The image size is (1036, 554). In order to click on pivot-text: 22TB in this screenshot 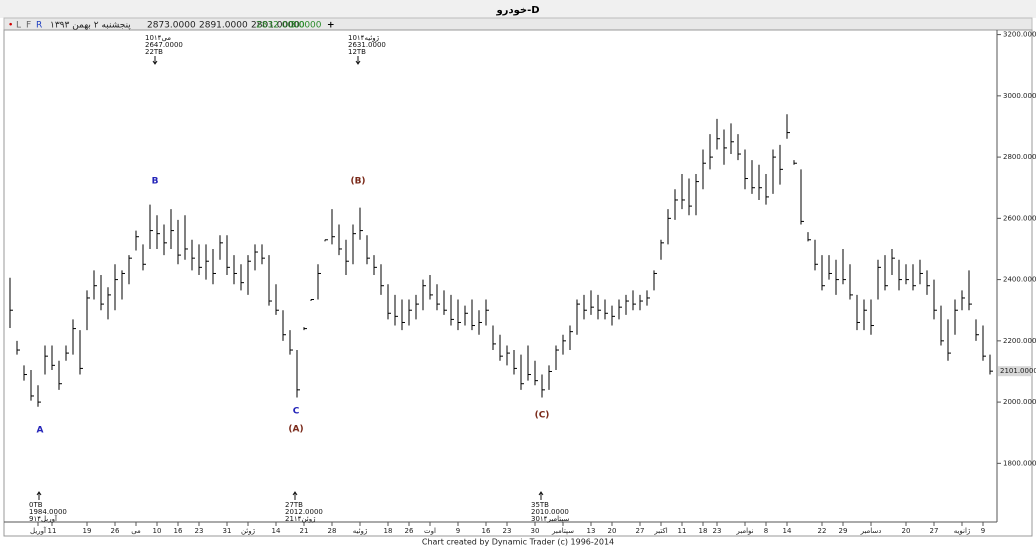, I will do `click(154, 52)`.